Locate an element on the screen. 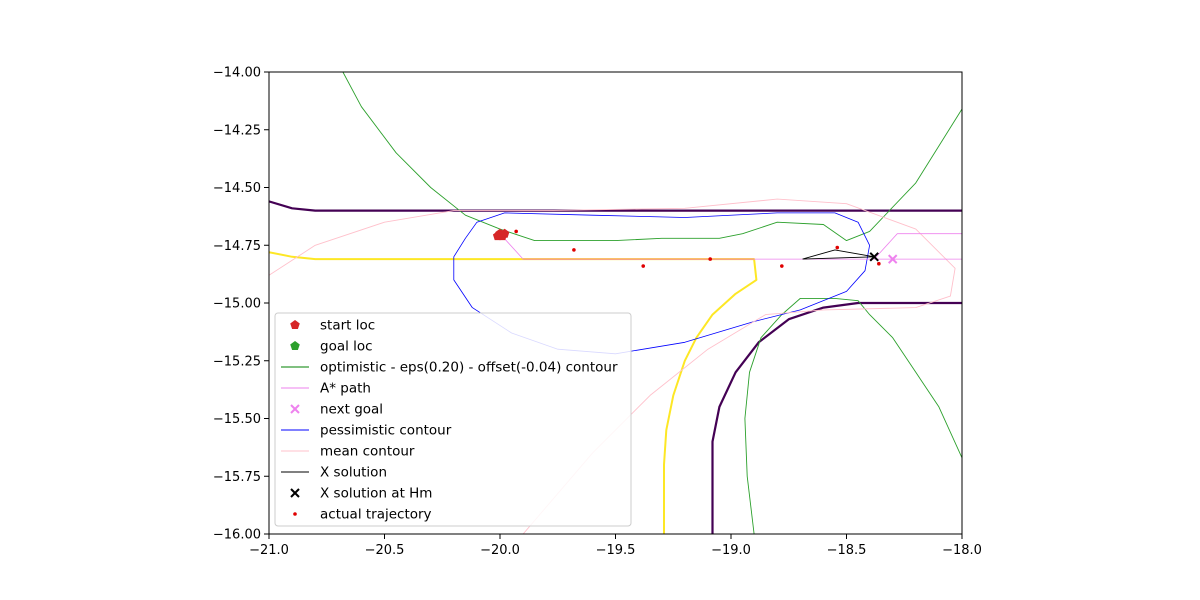 The image size is (1200, 600). series-point-13-0-stroke is located at coordinates (892, 259).